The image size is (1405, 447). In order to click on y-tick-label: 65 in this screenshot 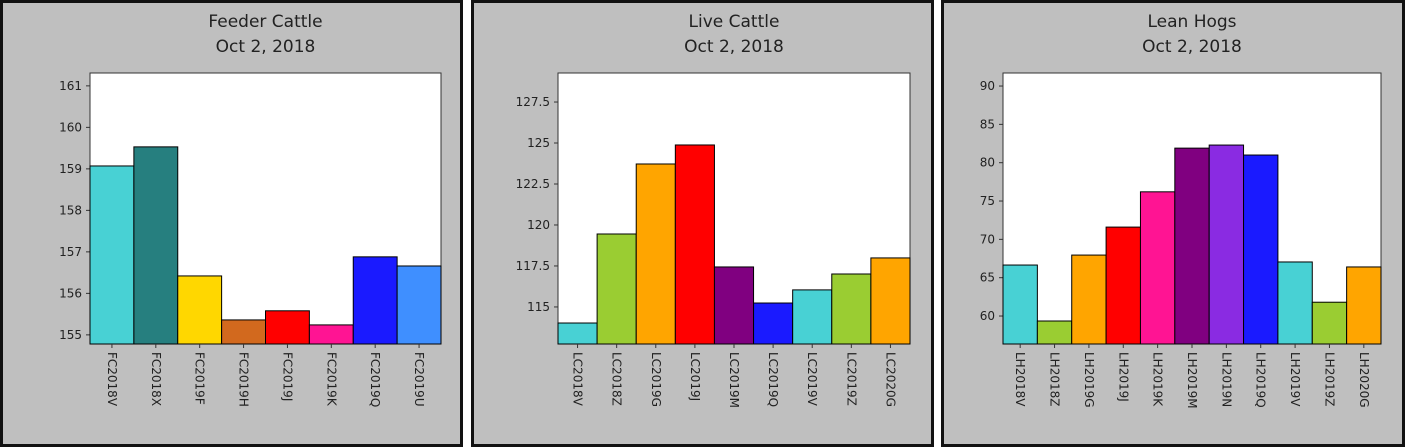, I will do `click(987, 278)`.